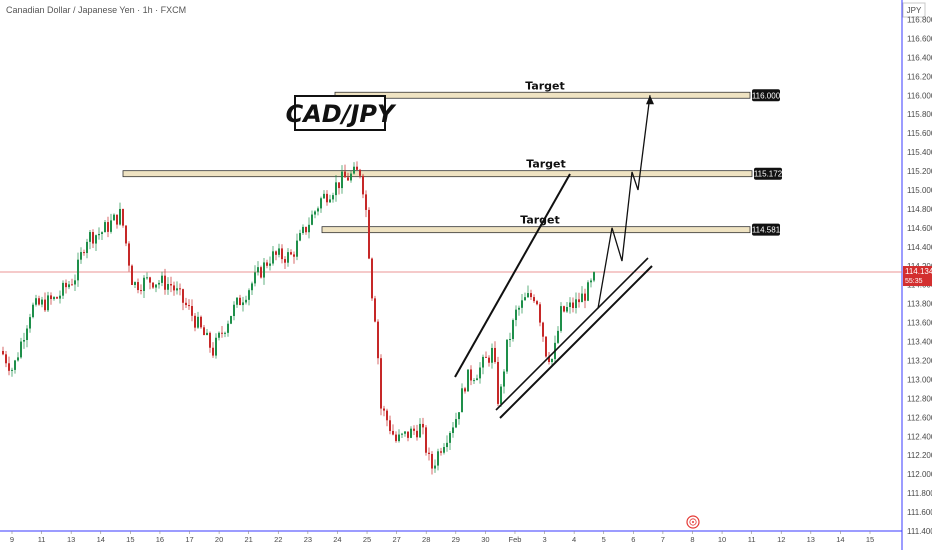 This screenshot has height=550, width=932. What do you see at coordinates (722, 539) in the screenshot?
I see `x-tick-label: 10` at bounding box center [722, 539].